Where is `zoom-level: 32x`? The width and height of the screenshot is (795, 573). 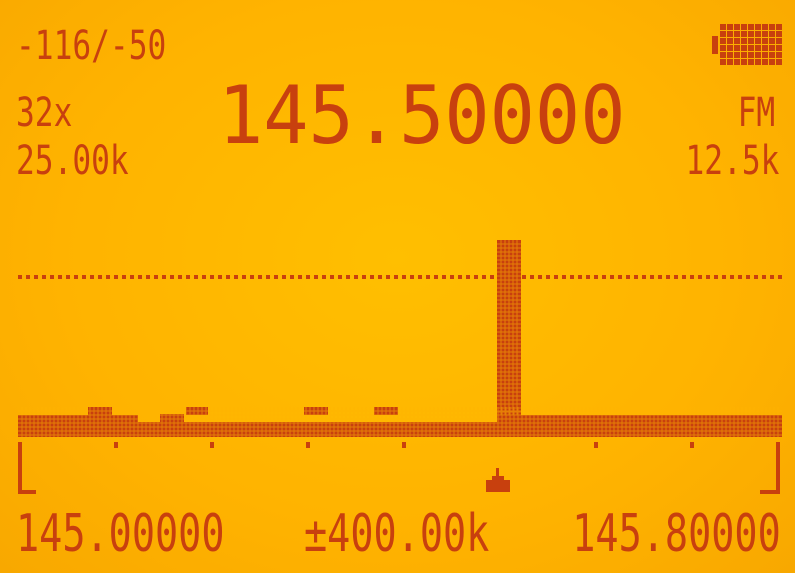 zoom-level: 32x is located at coordinates (44, 113).